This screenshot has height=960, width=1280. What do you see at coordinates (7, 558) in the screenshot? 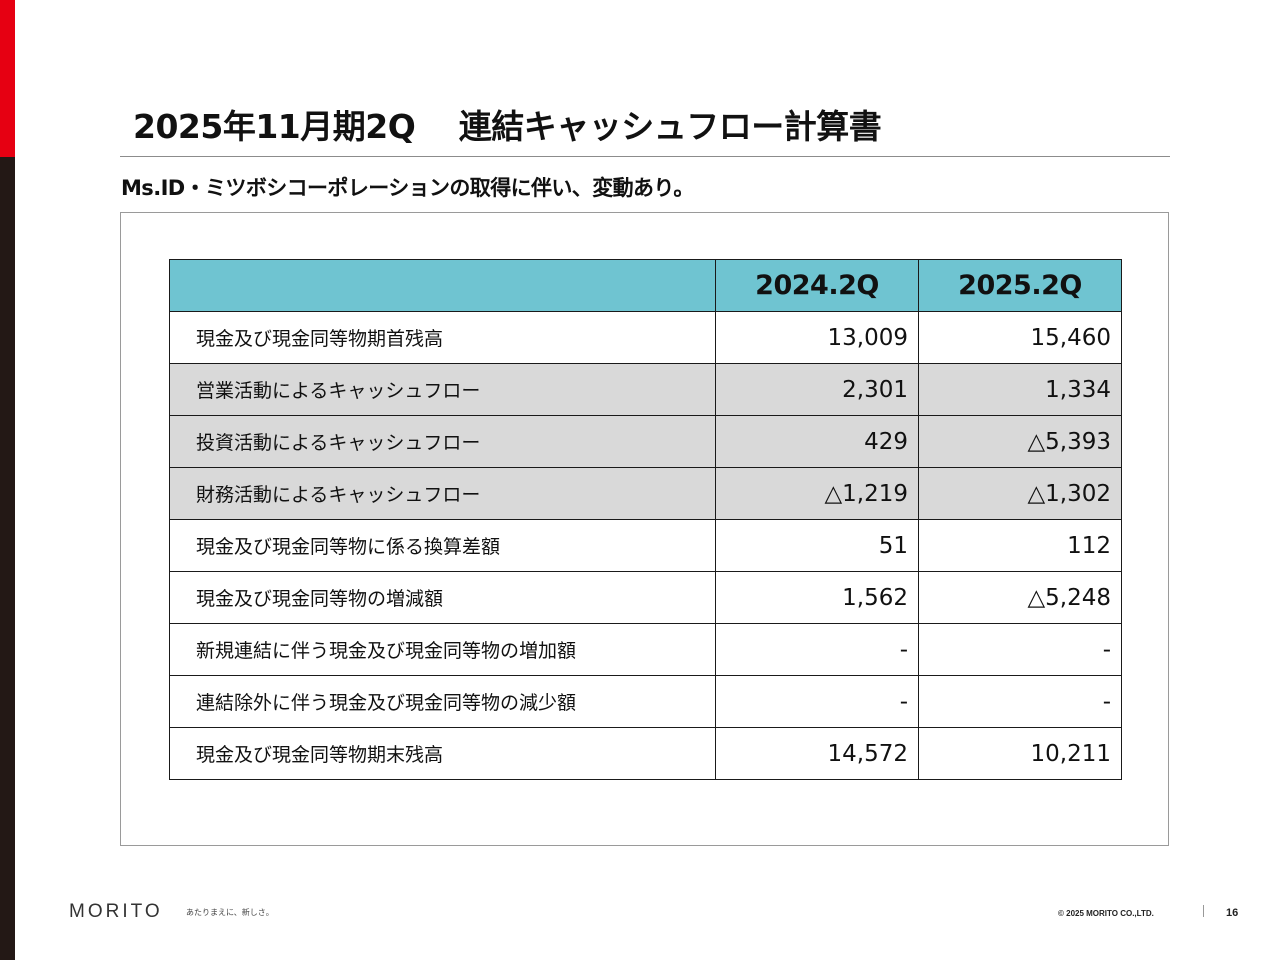
I see `side-accent-bar-dark` at bounding box center [7, 558].